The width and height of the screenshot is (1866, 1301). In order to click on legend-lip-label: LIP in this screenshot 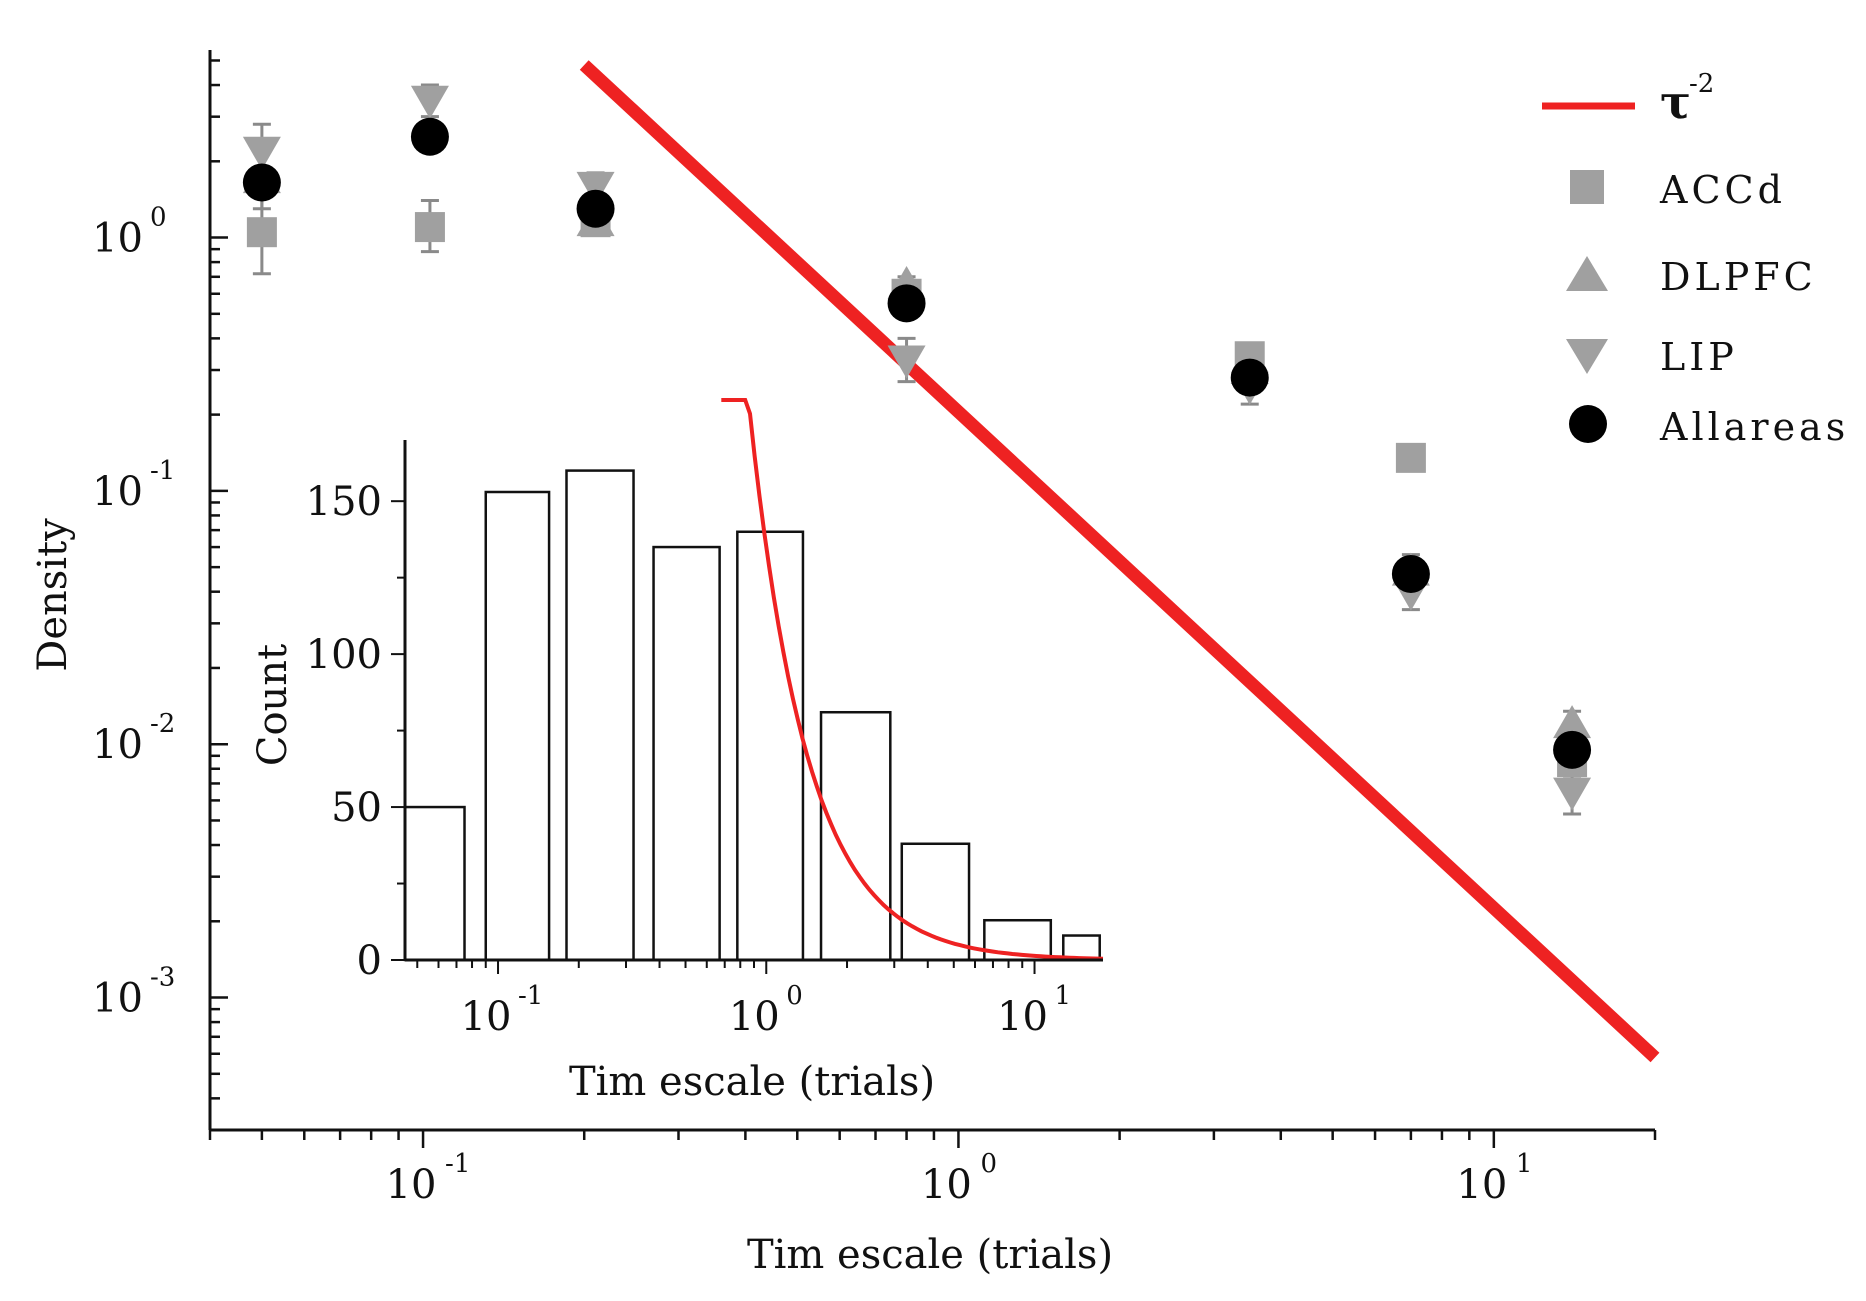, I will do `click(1699, 357)`.